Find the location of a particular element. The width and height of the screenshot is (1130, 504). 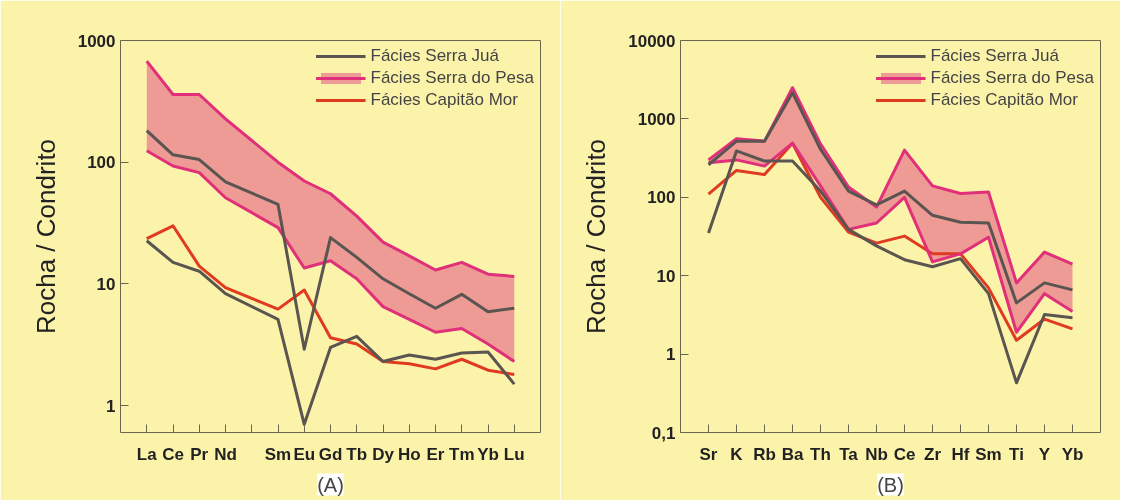

x-tick-label: Lu is located at coordinates (514, 454).